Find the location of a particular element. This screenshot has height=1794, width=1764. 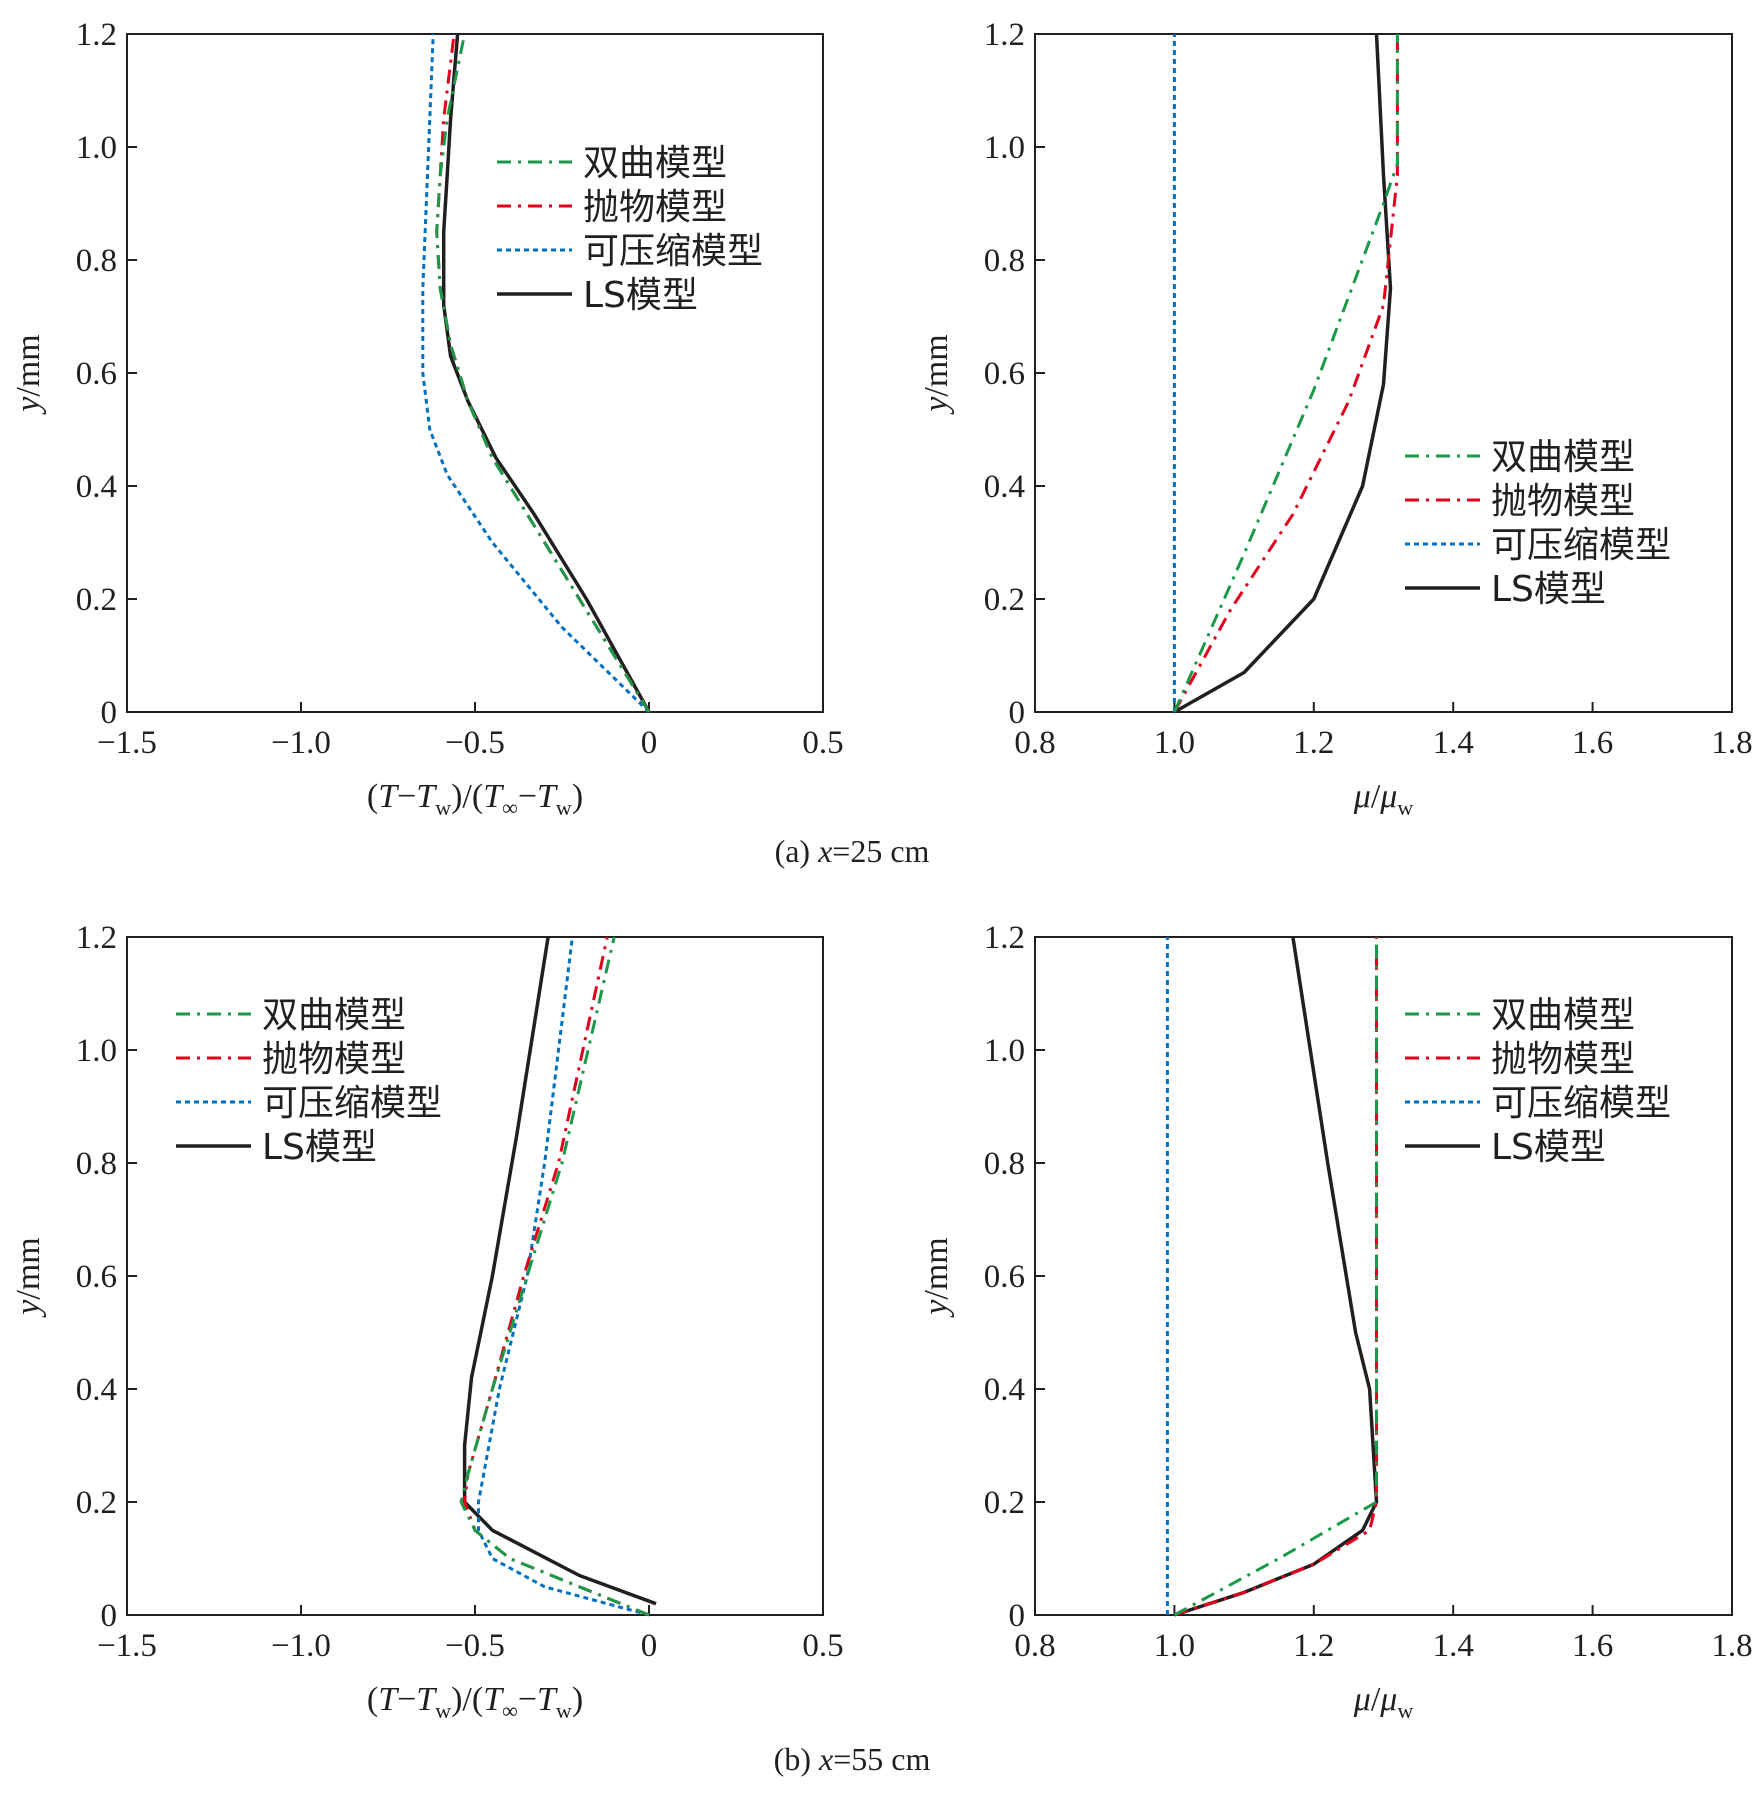

plot-frame is located at coordinates (475, 373).